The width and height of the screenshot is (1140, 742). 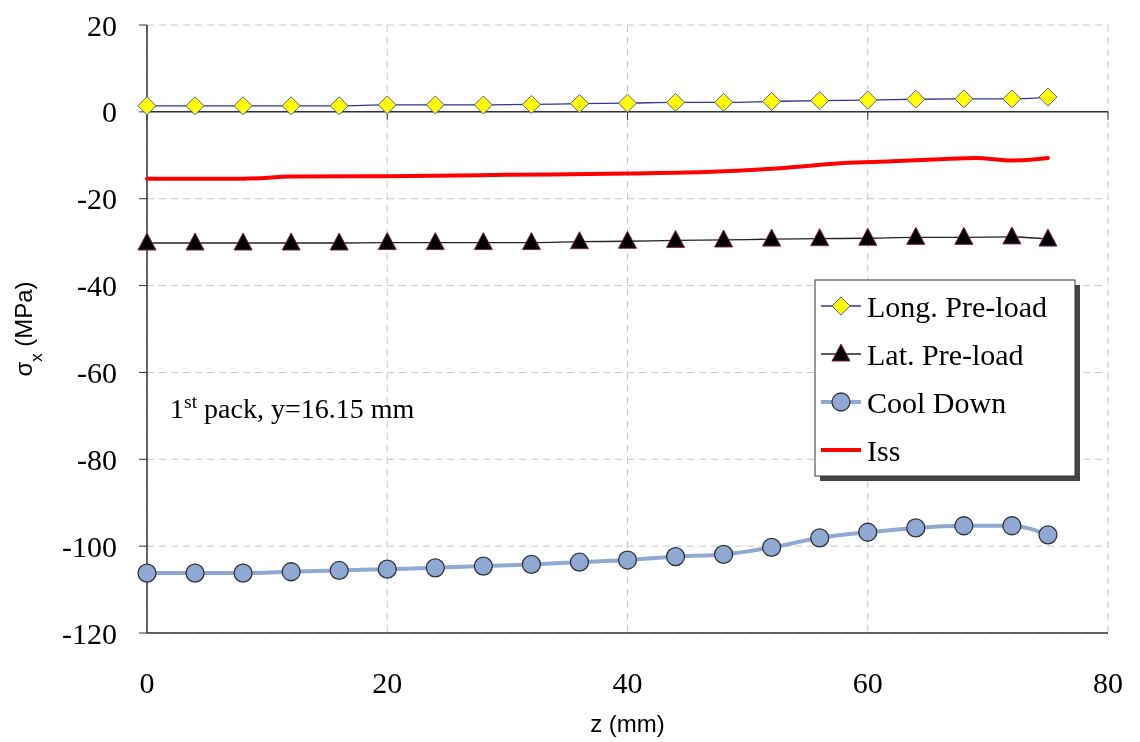 What do you see at coordinates (292, 407) in the screenshot?
I see `annotation: 1$^{st}$ pack, y=16.15 mm` at bounding box center [292, 407].